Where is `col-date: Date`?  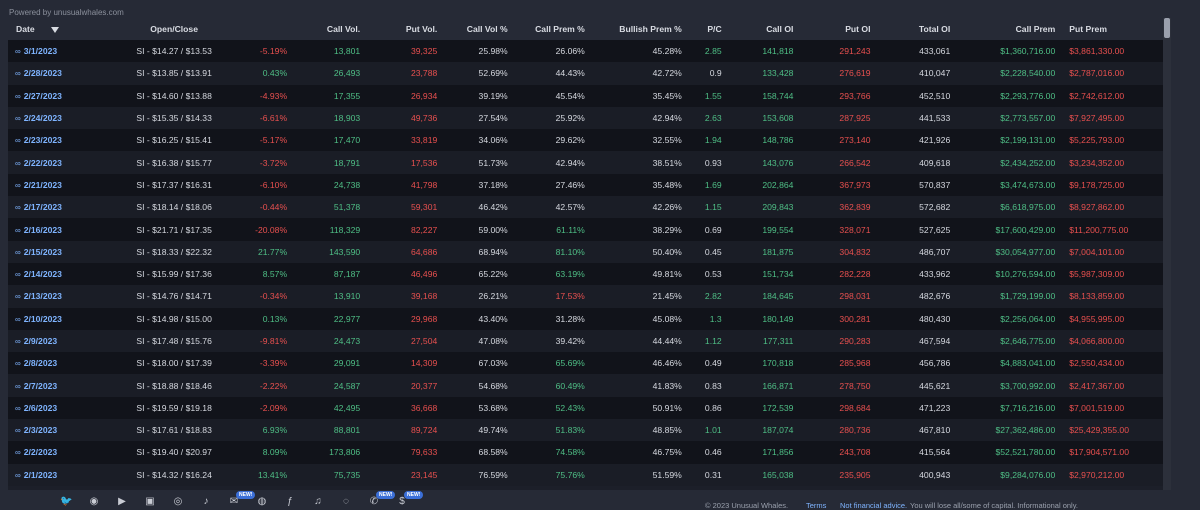
col-date: Date is located at coordinates (56, 29).